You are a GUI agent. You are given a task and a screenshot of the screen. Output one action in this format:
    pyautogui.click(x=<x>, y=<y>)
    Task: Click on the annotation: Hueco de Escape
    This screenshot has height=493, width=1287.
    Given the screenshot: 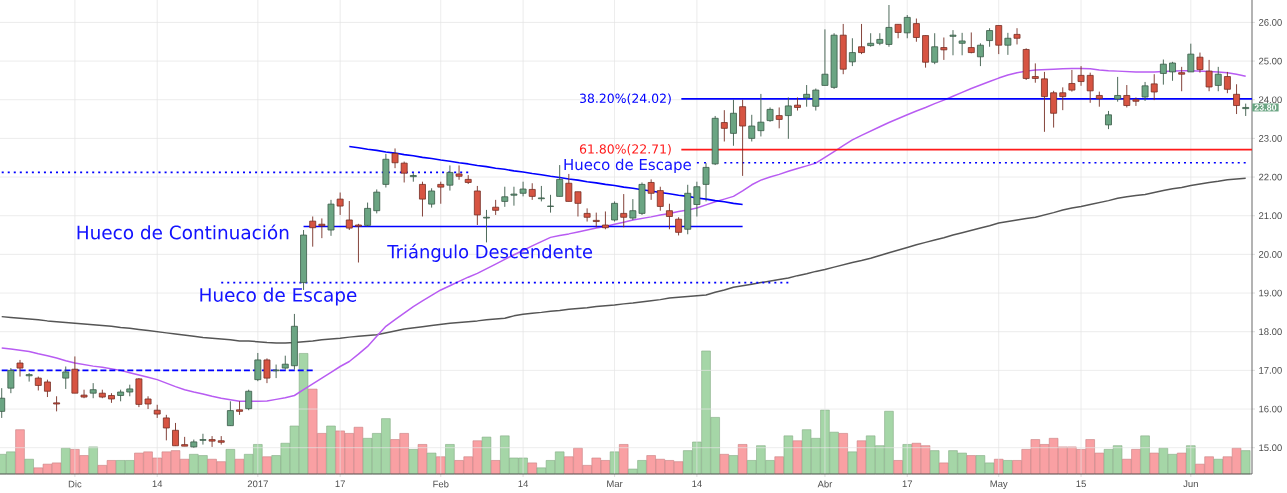 What is the action you would take?
    pyautogui.click(x=278, y=296)
    